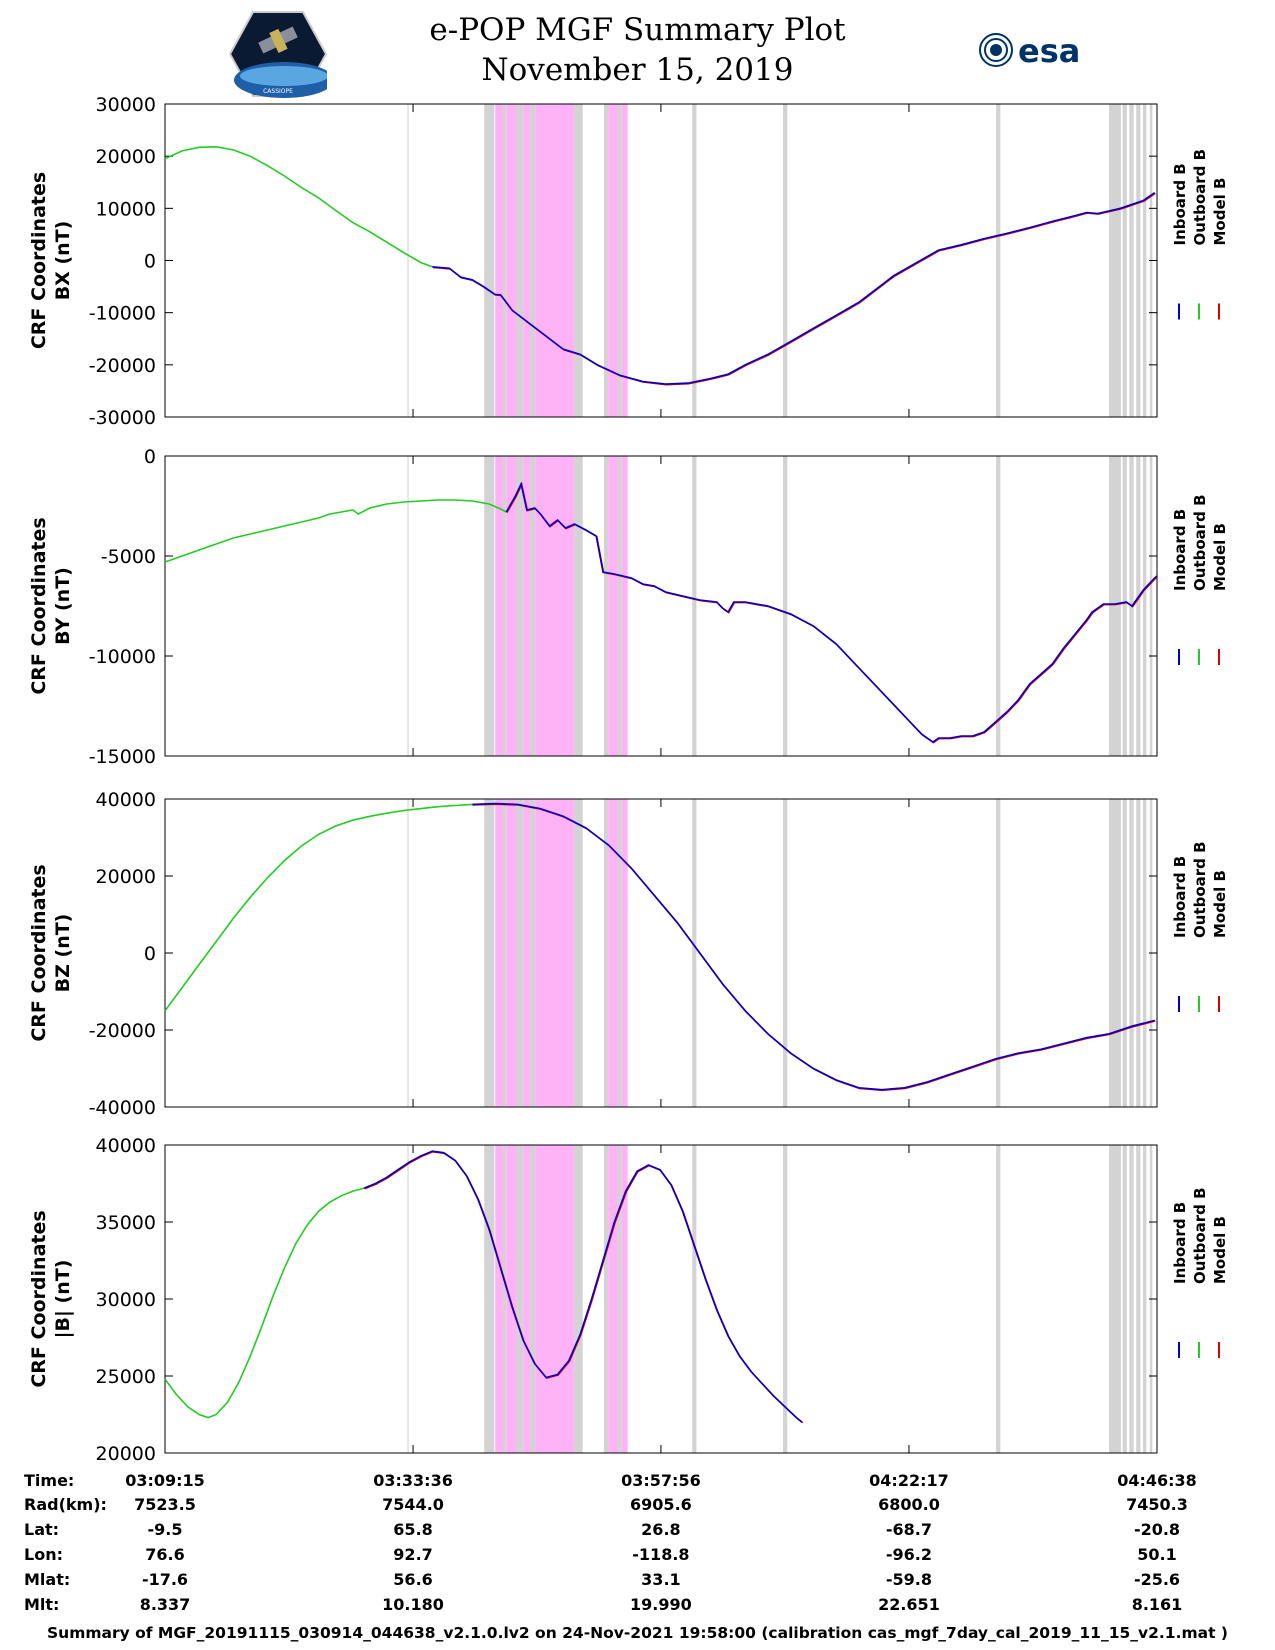 The height and width of the screenshot is (1650, 1275). Describe the element at coordinates (63, 953) in the screenshot. I see `y-axis-label-line2: BZ (nT)` at that location.